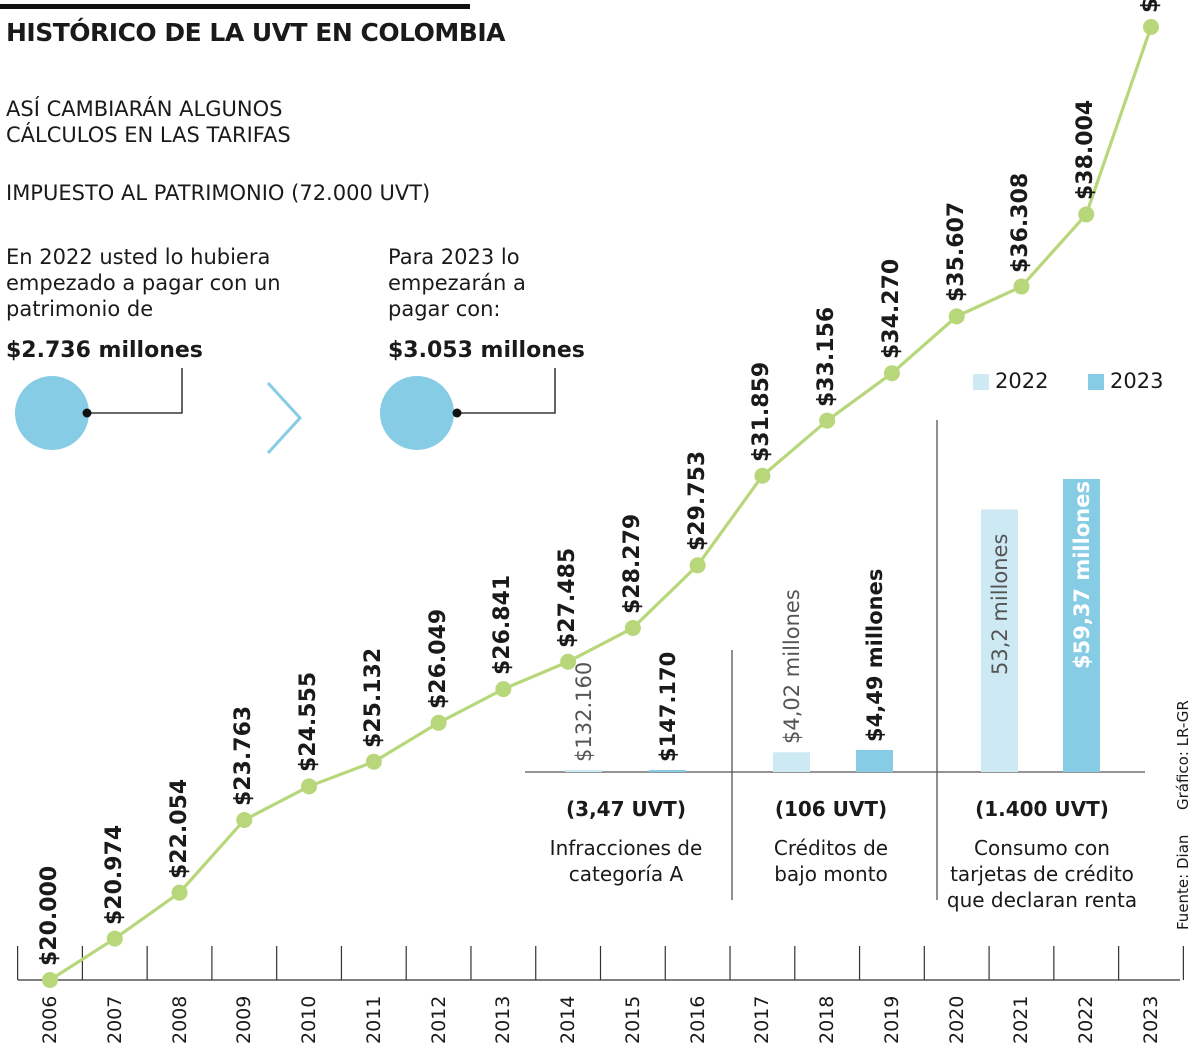  What do you see at coordinates (891, 309) in the screenshot?
I see `data-label: $34.270` at bounding box center [891, 309].